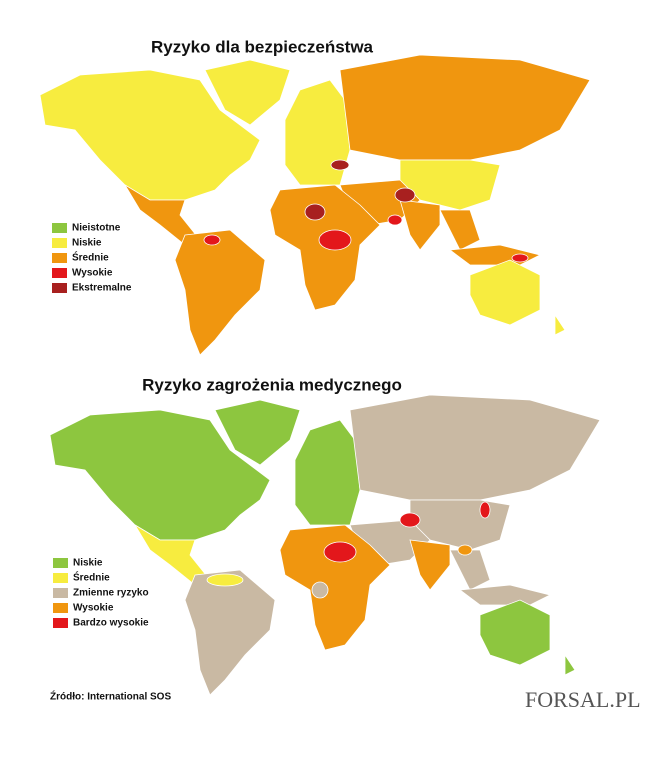  I want to click on logo: FORSAL.PL, so click(583, 699).